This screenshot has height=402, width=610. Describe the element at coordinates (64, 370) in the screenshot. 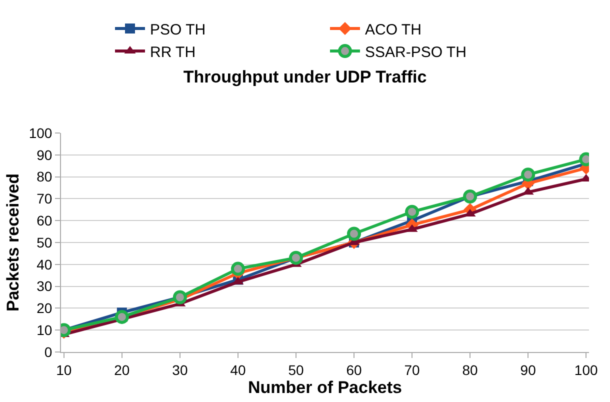

I see `x-tick-label: 10` at that location.